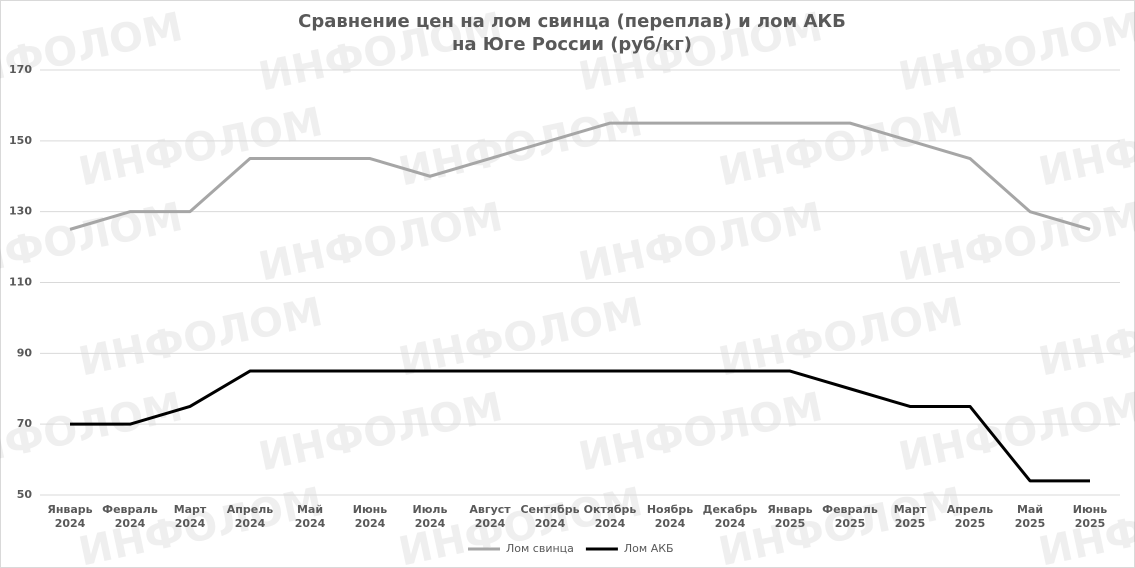  Describe the element at coordinates (540, 548) in the screenshot. I see `legend-label: Лом свинца` at that location.